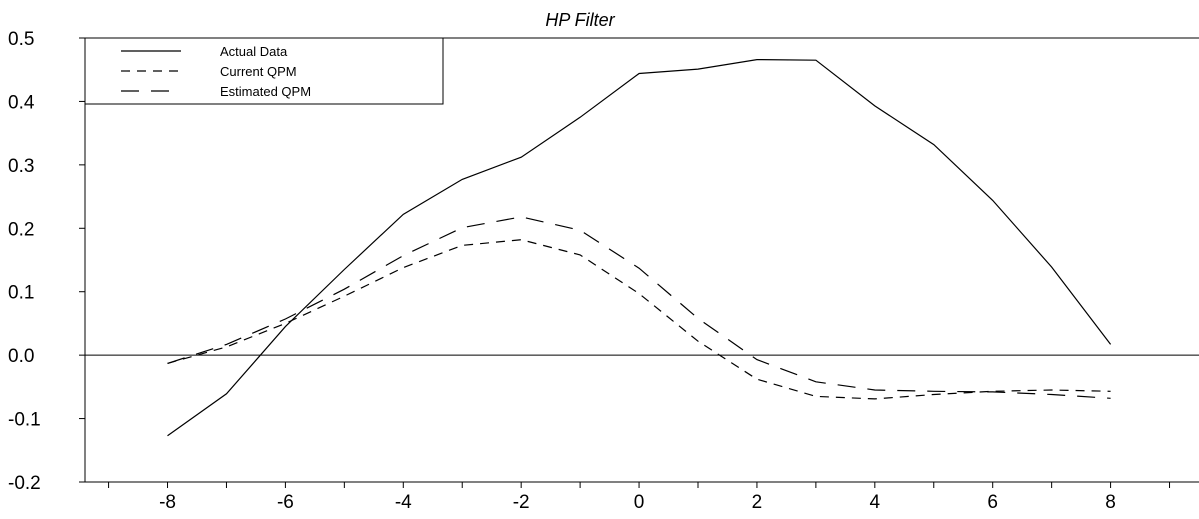  I want to click on y-tick-label: -0.1, so click(24, 420).